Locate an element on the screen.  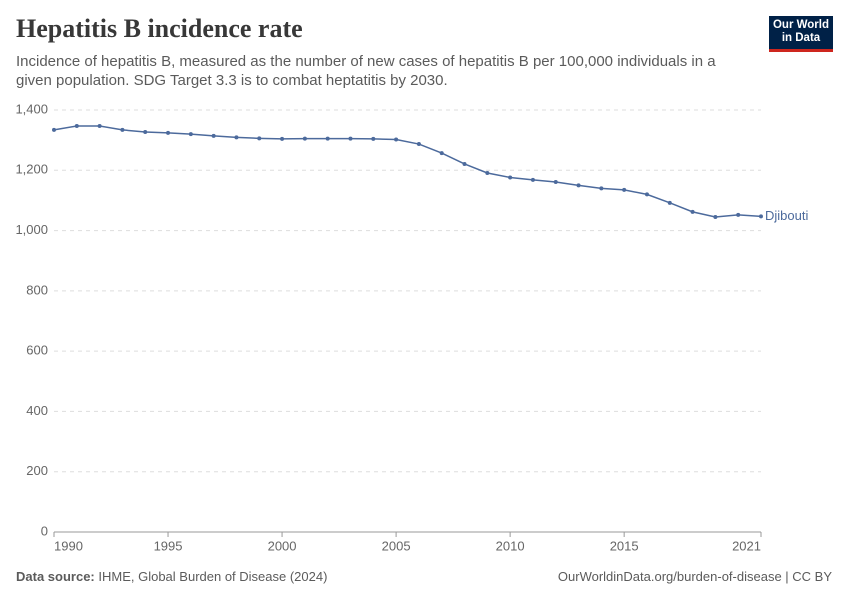
source-label: Data source: is located at coordinates (55, 576).